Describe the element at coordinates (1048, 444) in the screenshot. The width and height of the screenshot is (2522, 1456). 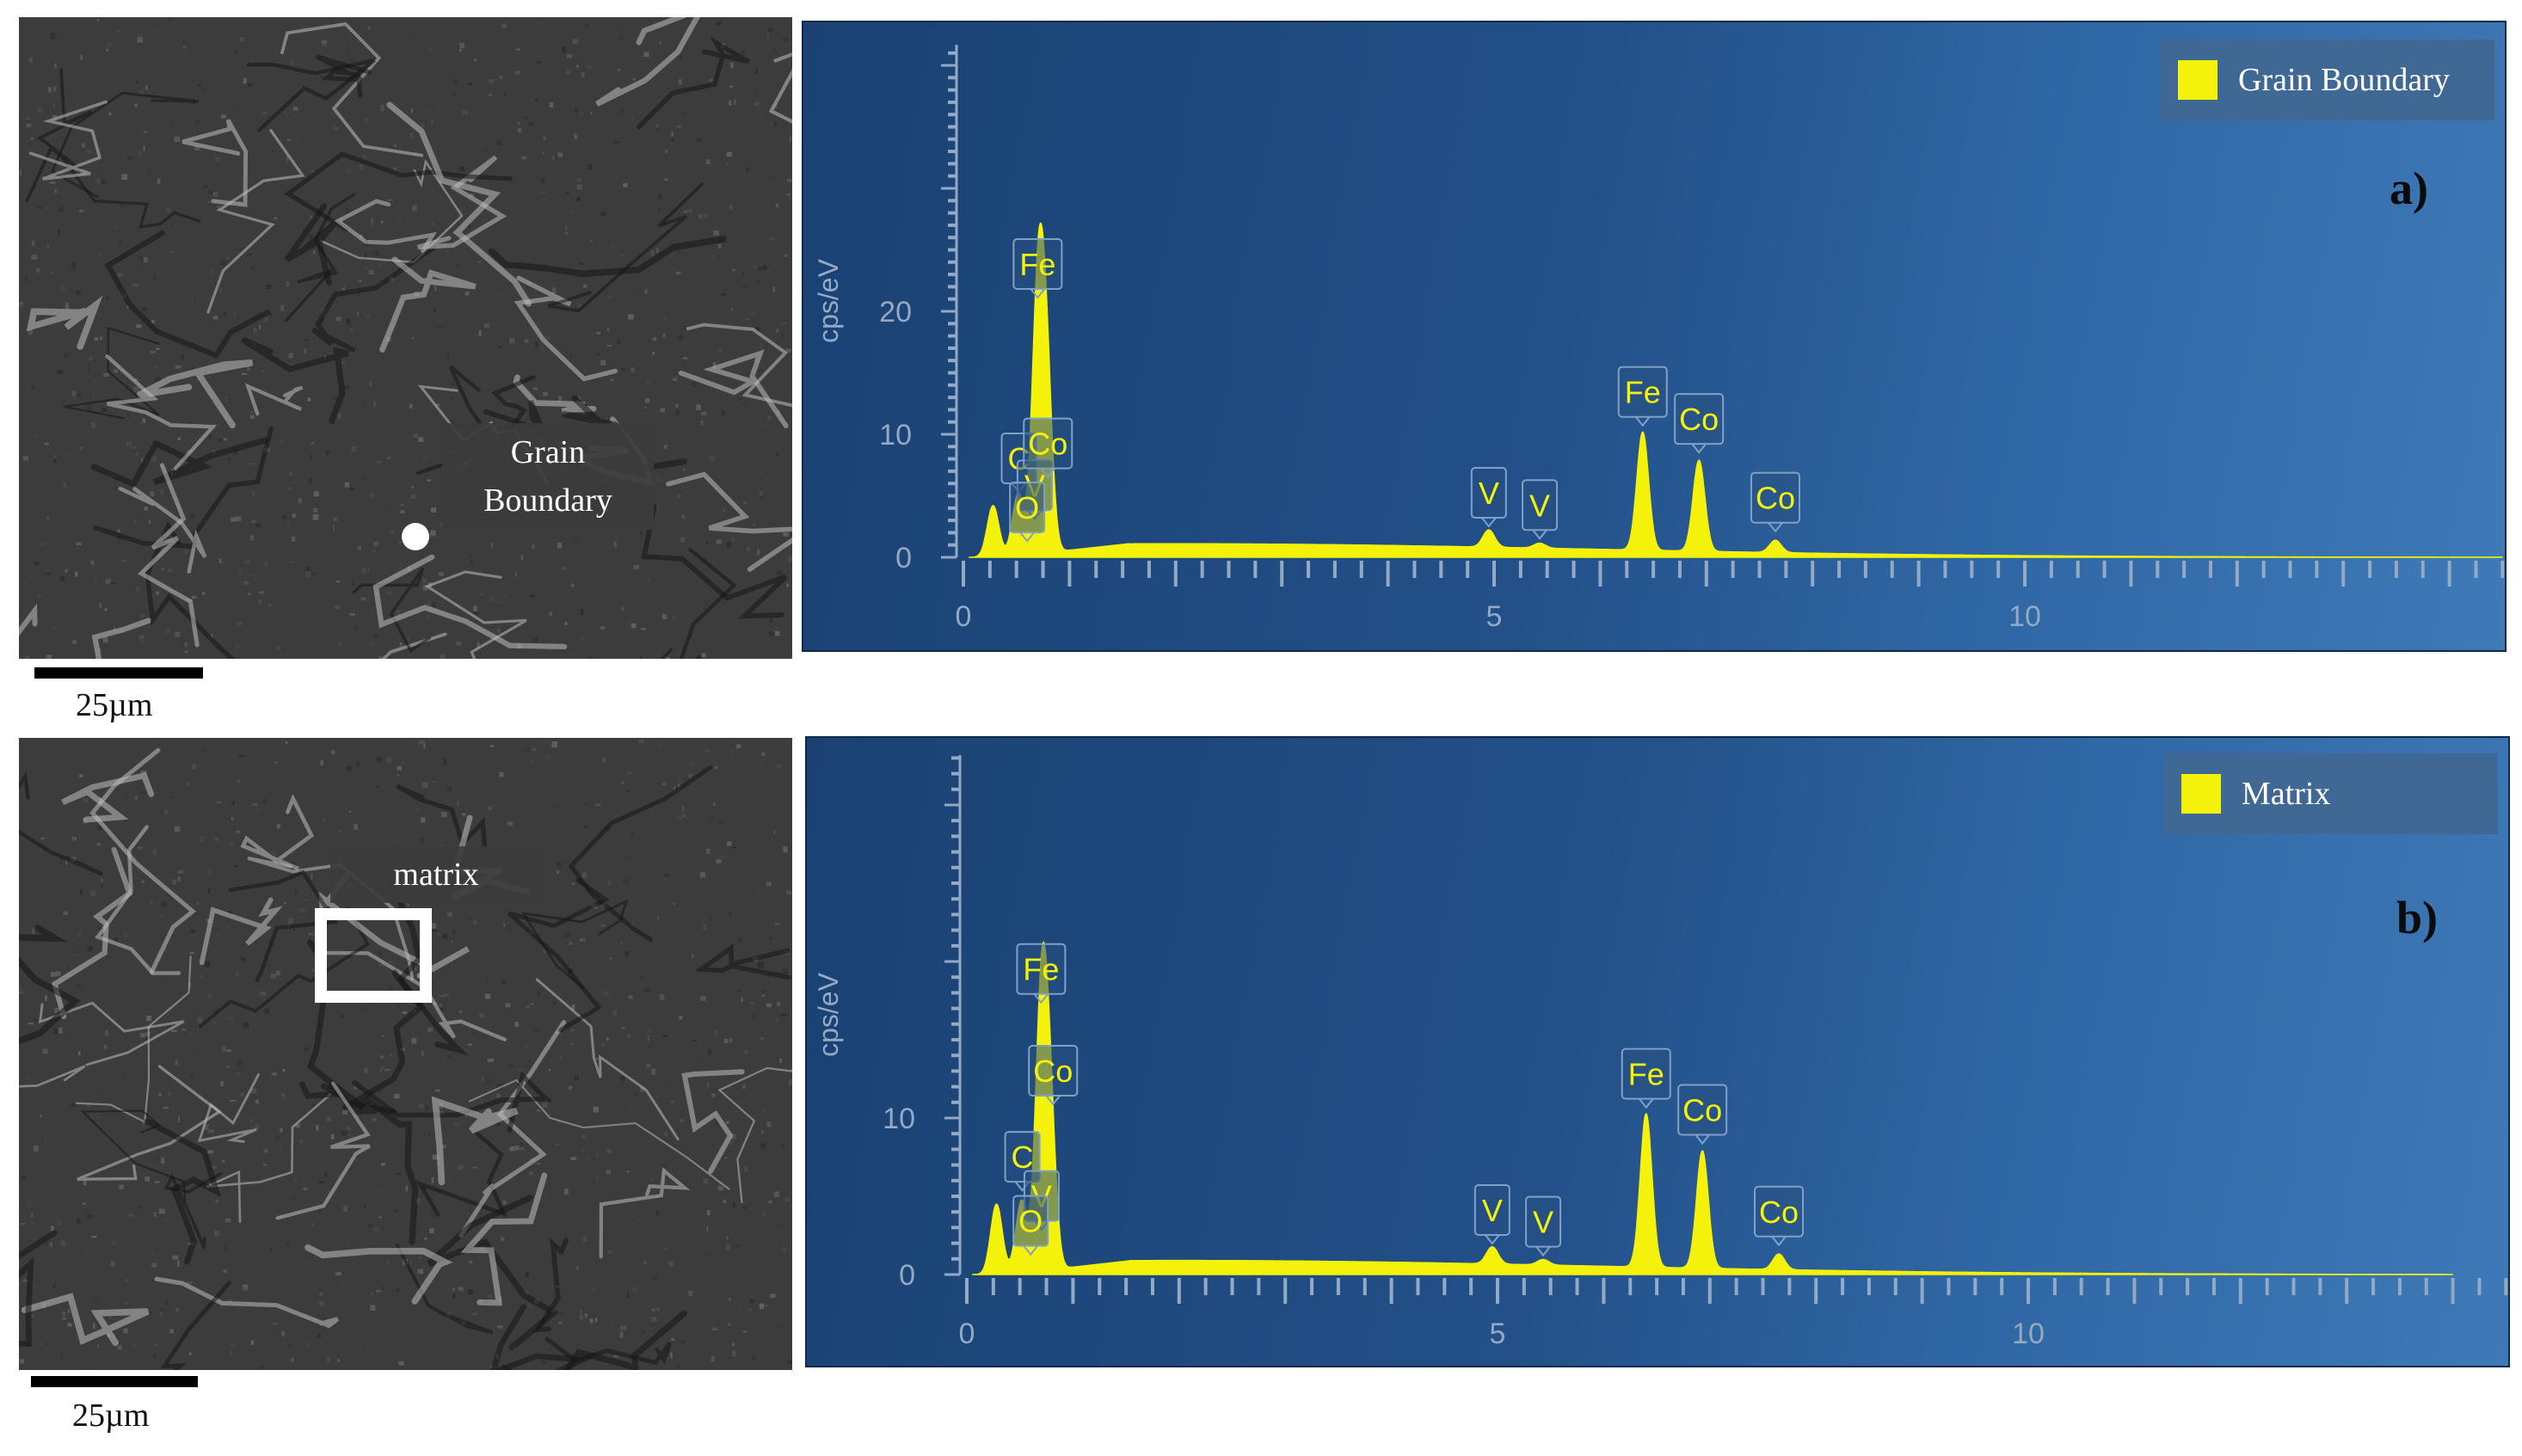
I see `peak-label-box` at that location.